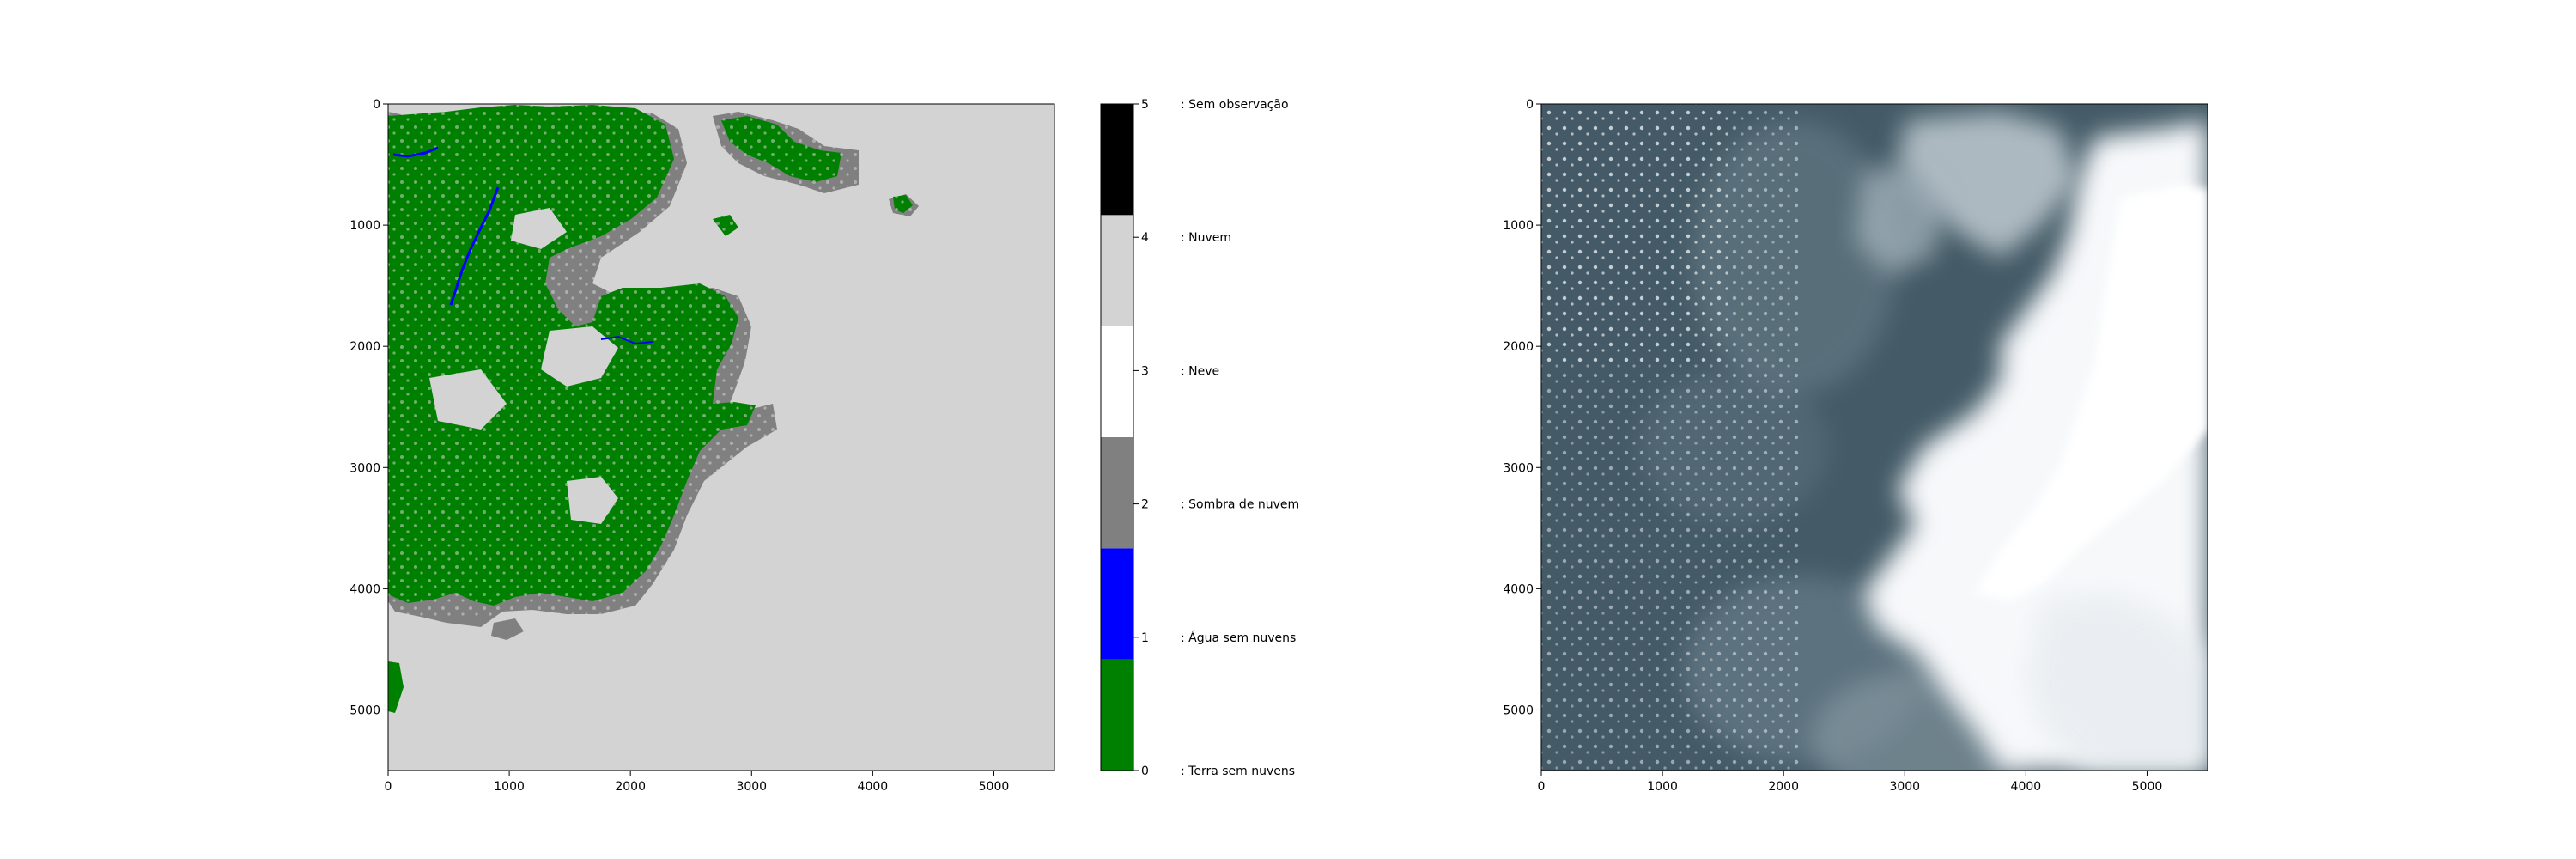 This screenshot has width=2576, height=859. What do you see at coordinates (368, 407) in the screenshot?
I see `mask-y-axis: 0 1000 2000 3000 4000 5000` at bounding box center [368, 407].